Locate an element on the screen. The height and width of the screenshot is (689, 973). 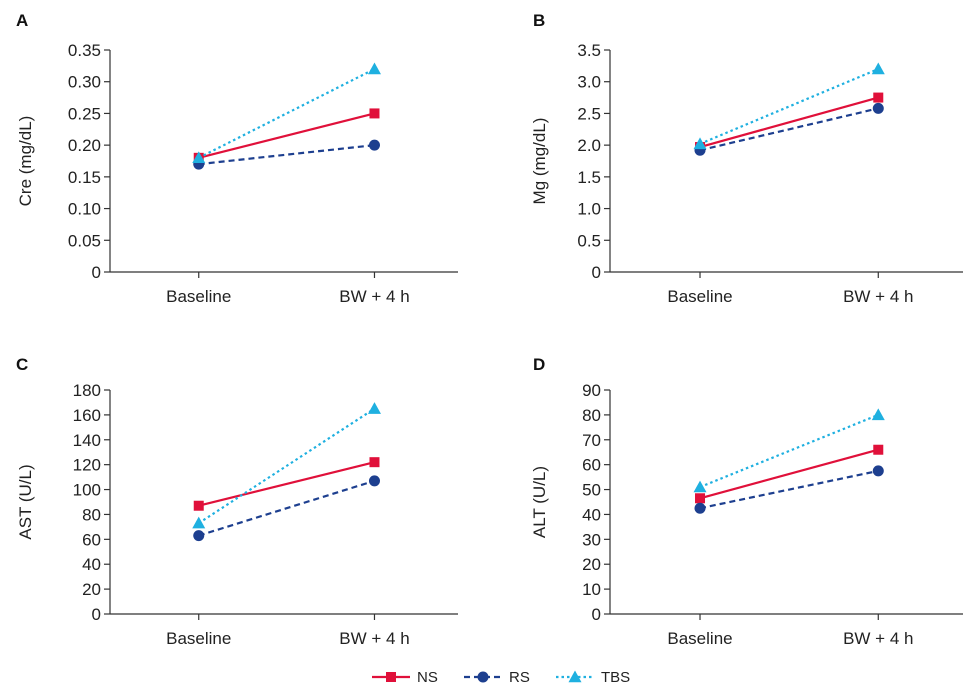
legend-label: RS is located at coordinates (519, 677).